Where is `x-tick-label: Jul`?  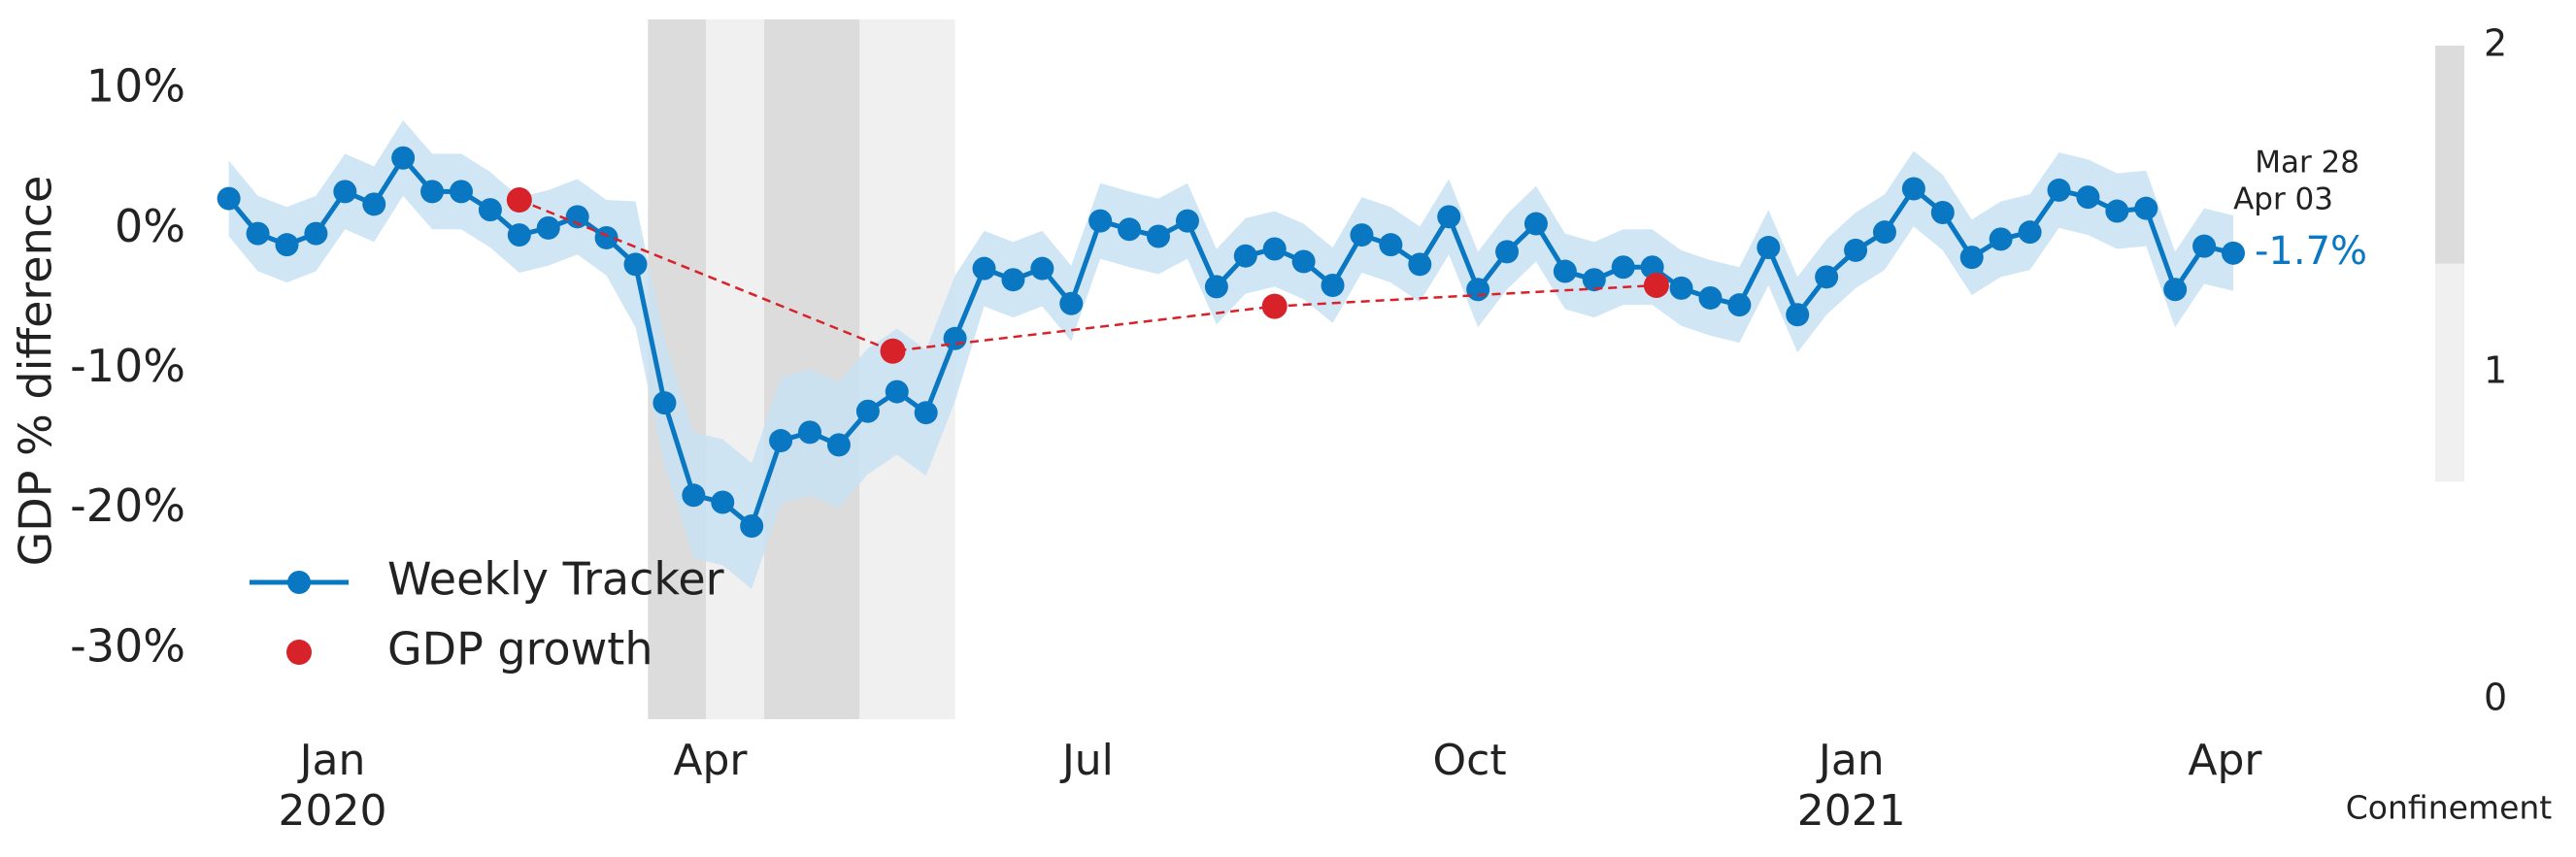
x-tick-label: Jul is located at coordinates (1088, 760).